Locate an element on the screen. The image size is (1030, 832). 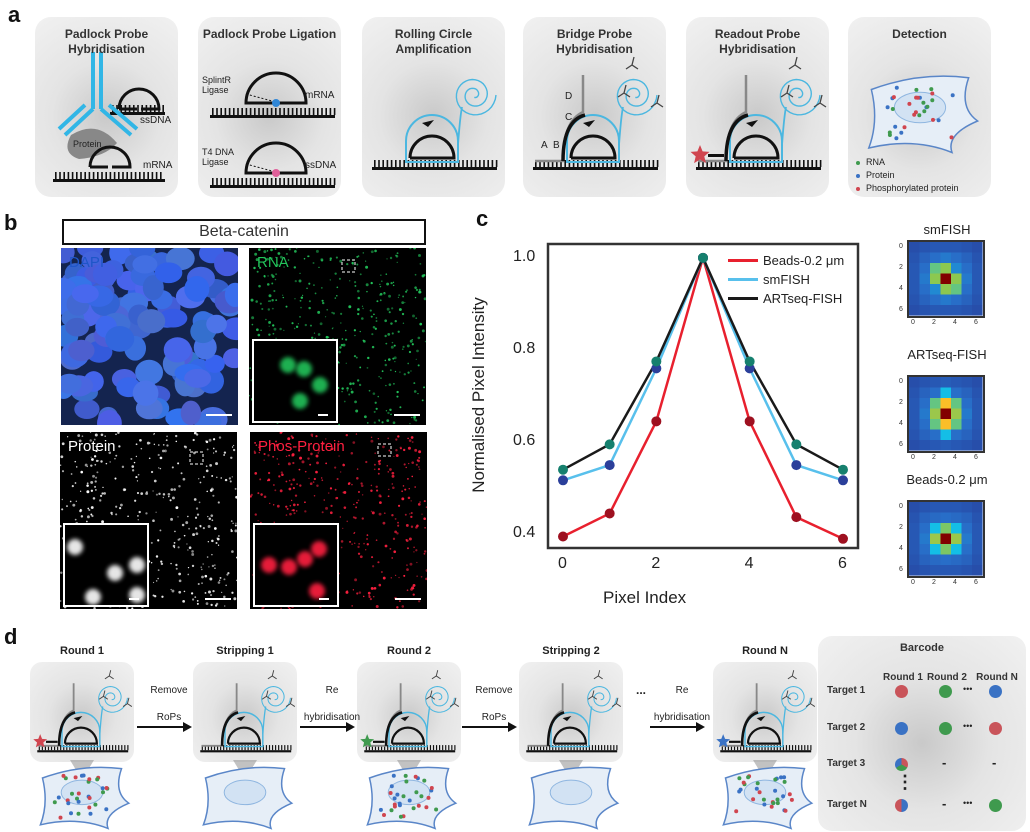
cell-view is located at coordinates (85, 795).